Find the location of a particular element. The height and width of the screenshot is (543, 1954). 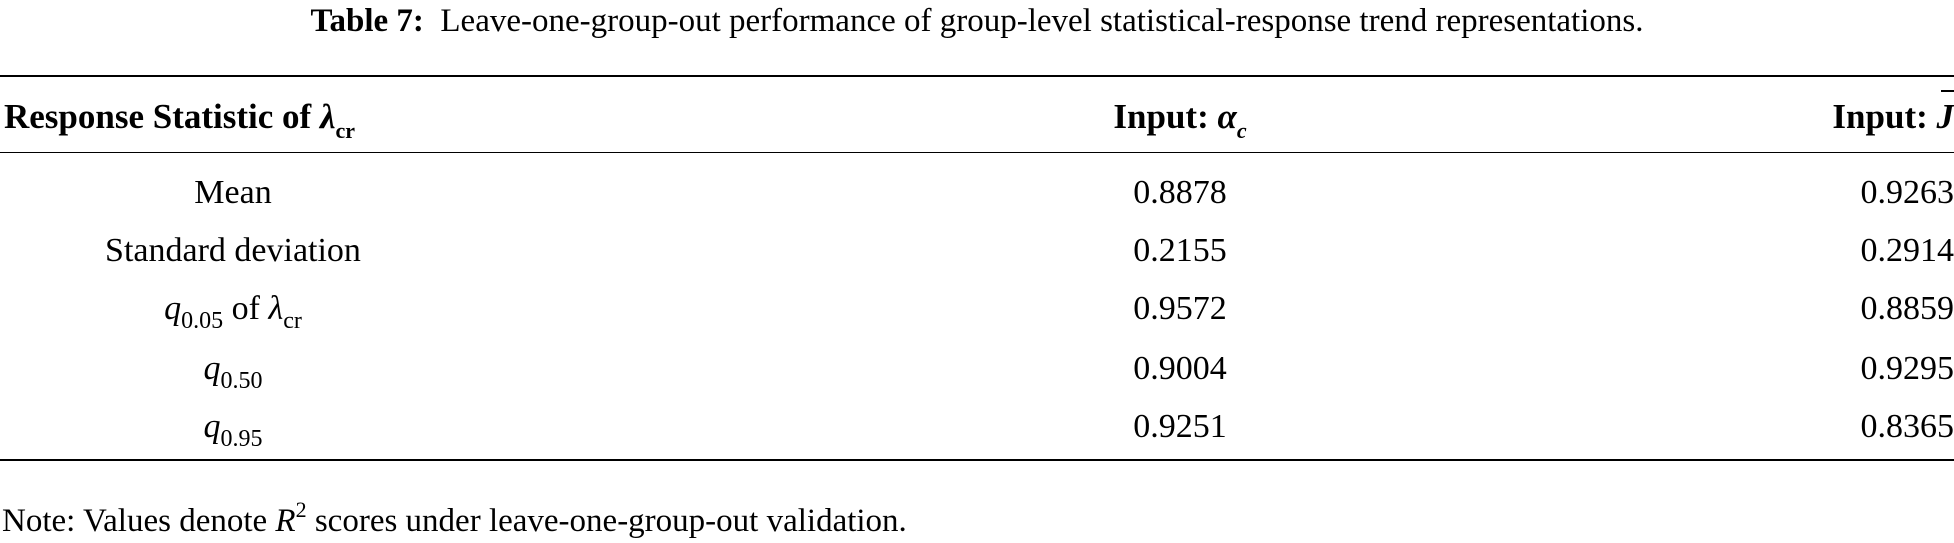

header-input-alpha: Input: αc is located at coordinates (1180, 117).